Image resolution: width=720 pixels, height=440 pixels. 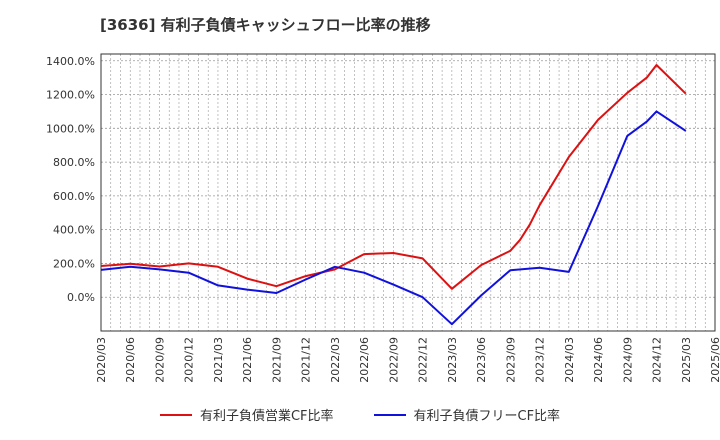 I want to click on legend: 有利子負債営業CF比率 有利子負債フリーCF比率, so click(x=360, y=414).